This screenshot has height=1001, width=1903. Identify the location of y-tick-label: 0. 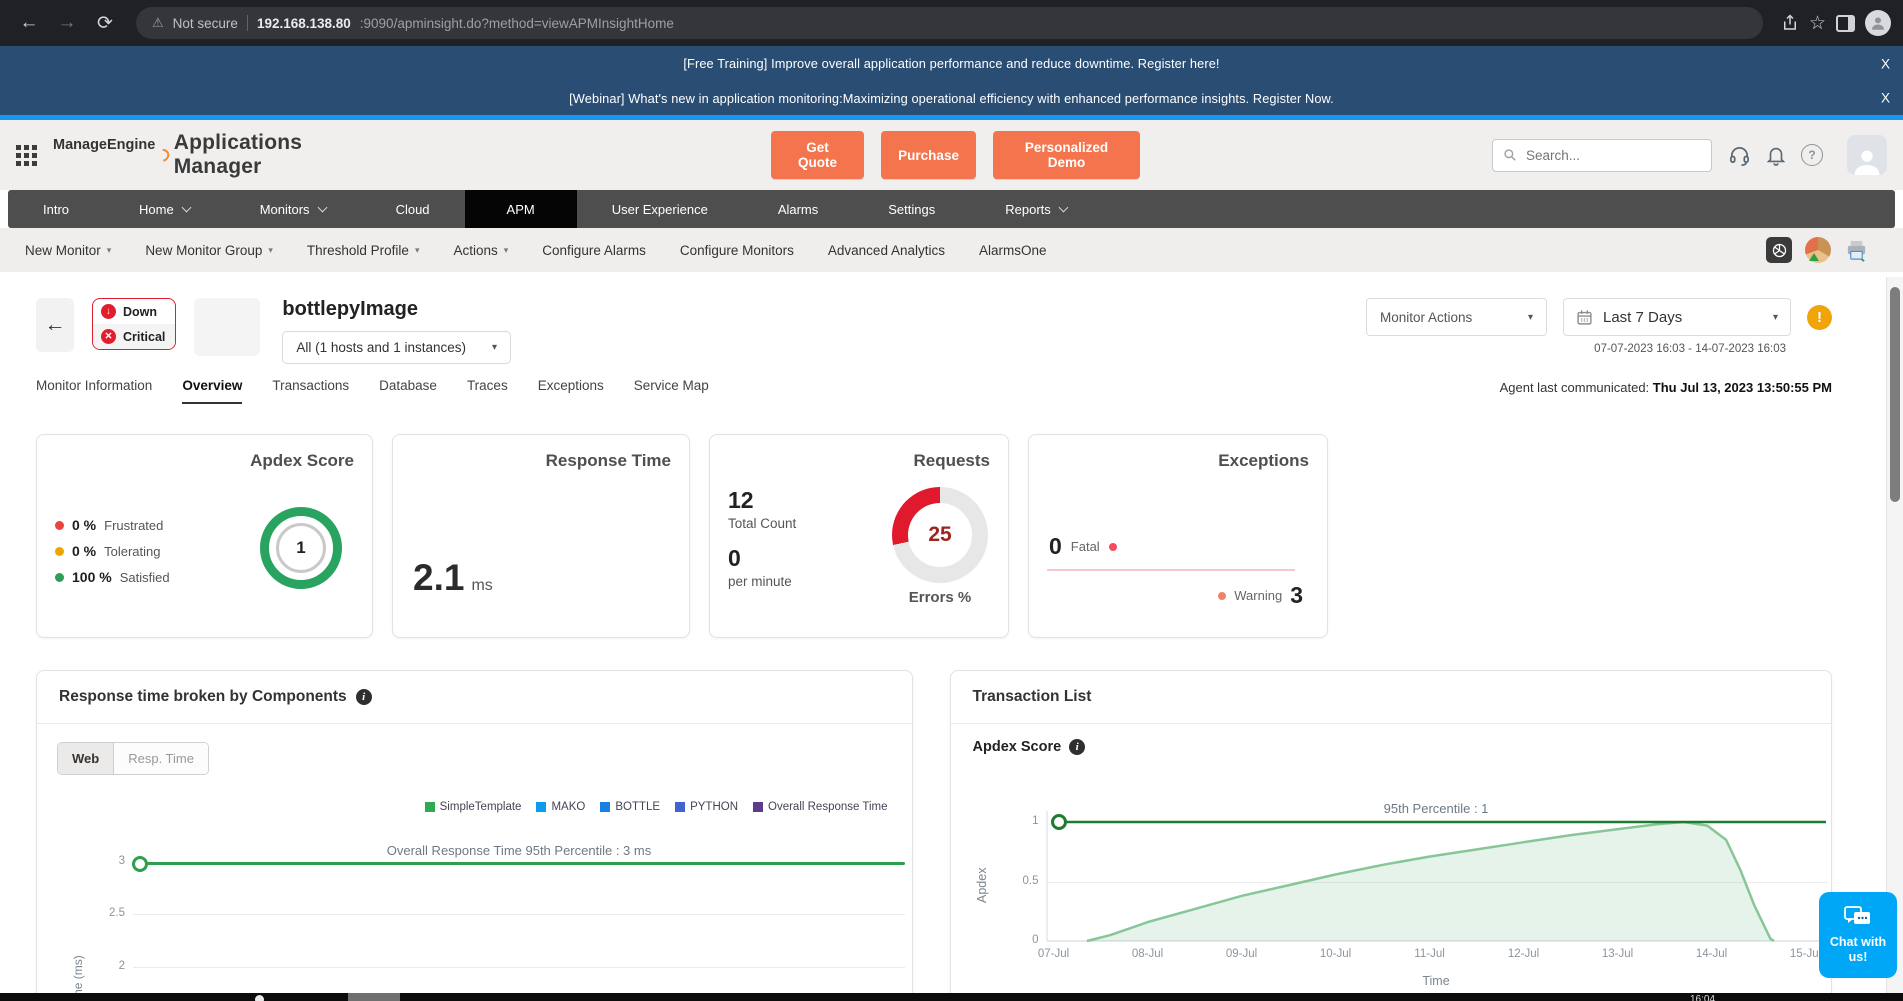
(1035, 940).